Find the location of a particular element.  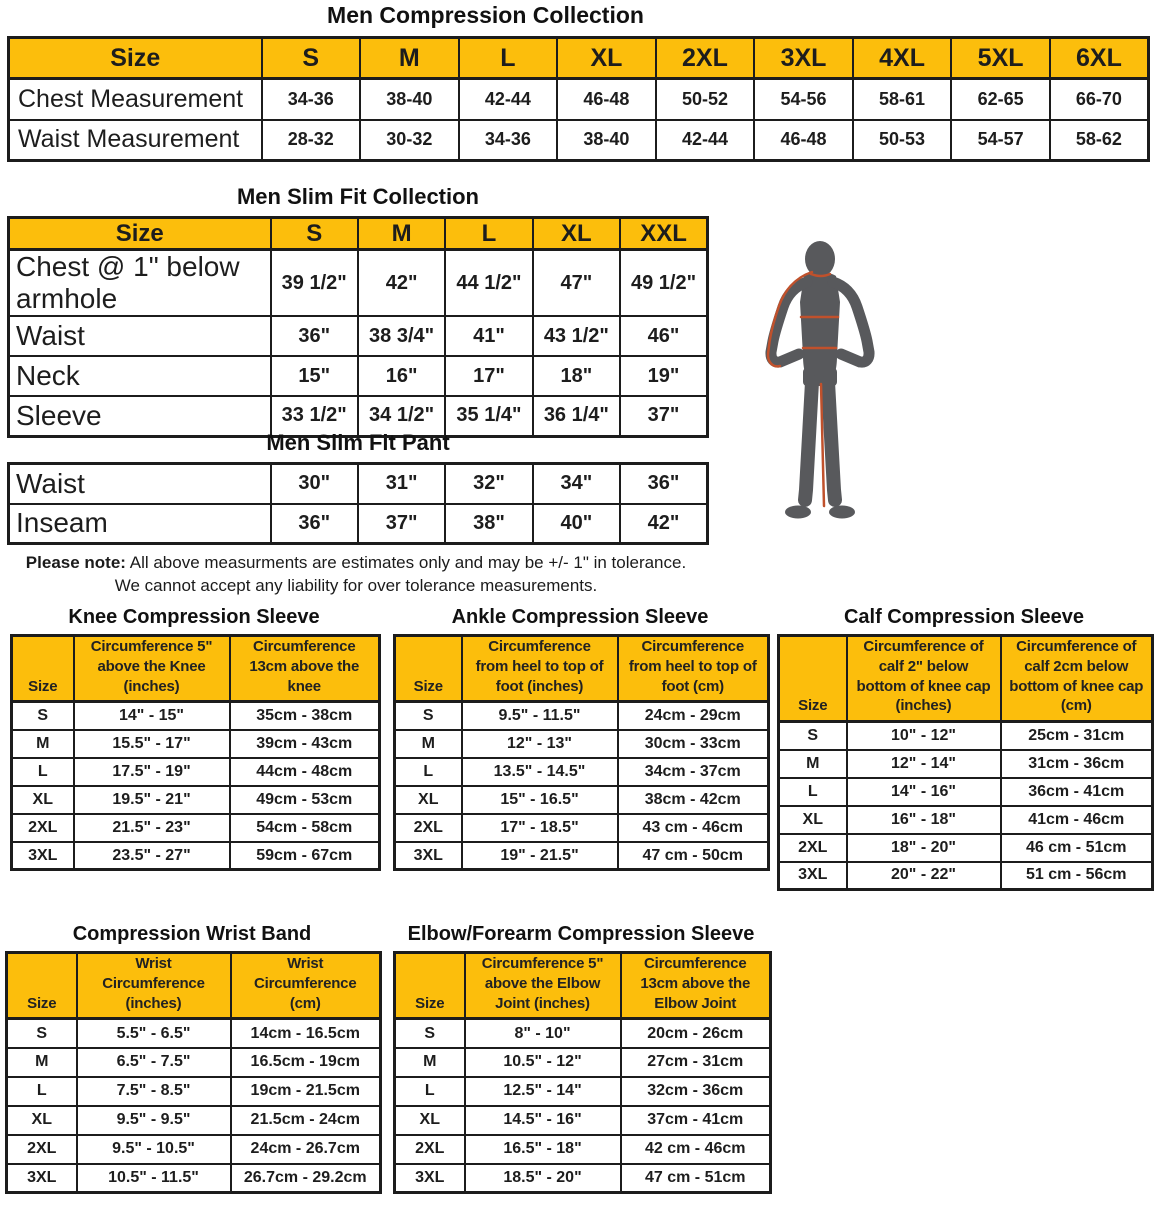

cell-value: 14" - 15" is located at coordinates (151, 715).